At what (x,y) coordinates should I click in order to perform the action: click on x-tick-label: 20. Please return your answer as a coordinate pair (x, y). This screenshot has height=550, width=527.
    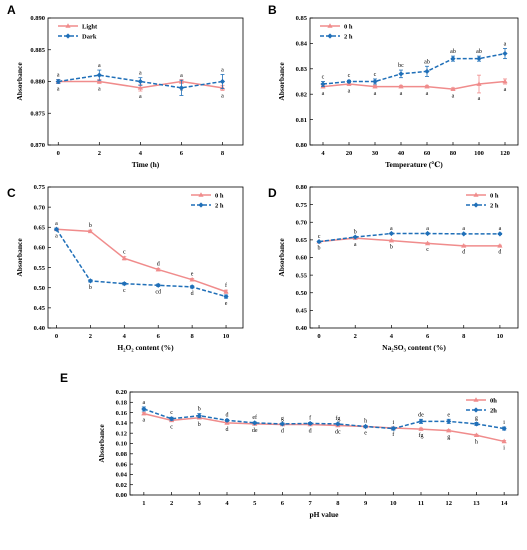
    Looking at the image, I should click on (349, 153).